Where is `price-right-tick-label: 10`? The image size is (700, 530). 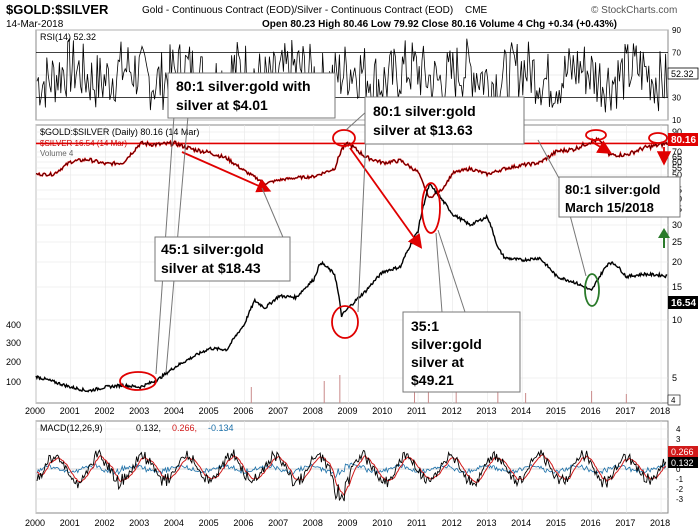
price-right-tick-label: 10 is located at coordinates (677, 320).